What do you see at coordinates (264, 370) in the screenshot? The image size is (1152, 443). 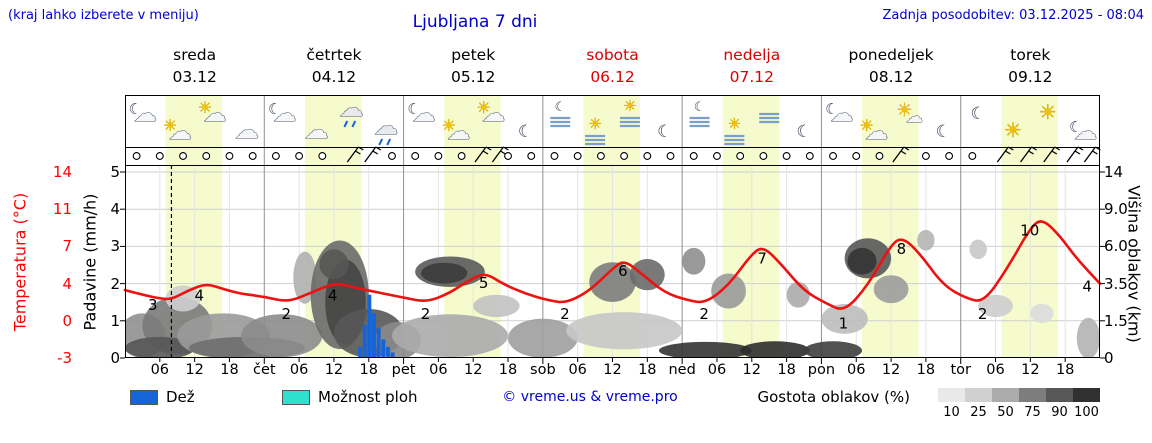 I see `x-axis-tick: čet` at bounding box center [264, 370].